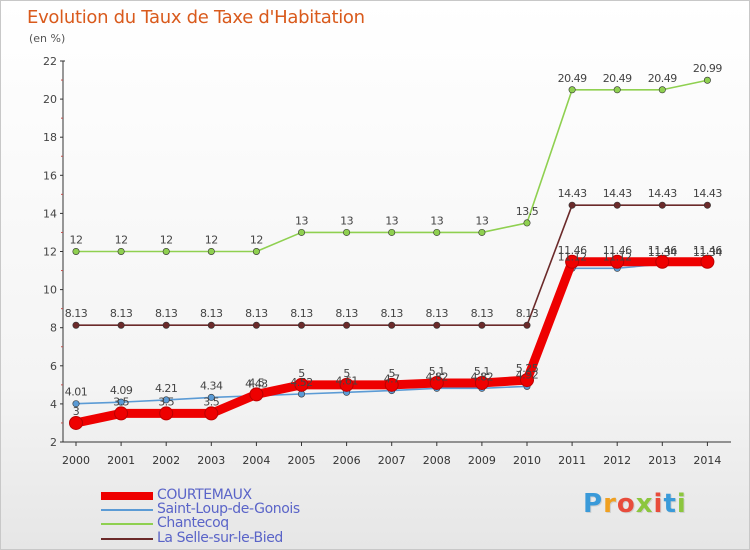  I want to click on x-tick-label: 2008, so click(437, 460).